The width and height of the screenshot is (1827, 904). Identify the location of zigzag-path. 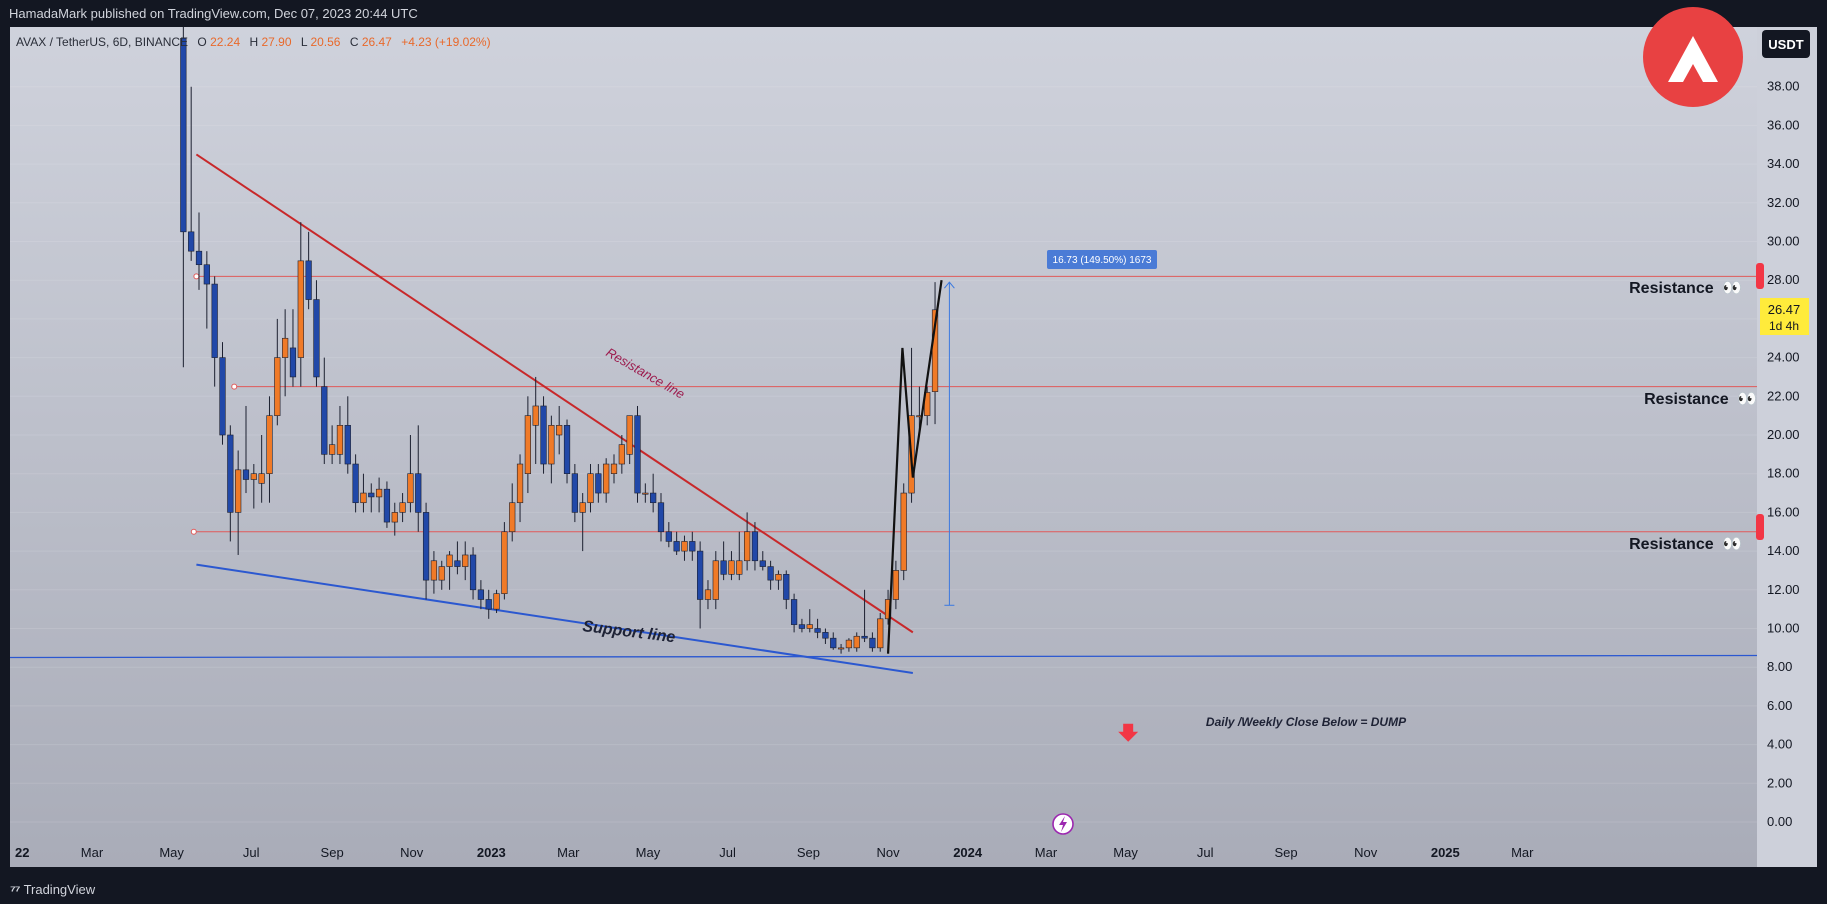
(914, 467).